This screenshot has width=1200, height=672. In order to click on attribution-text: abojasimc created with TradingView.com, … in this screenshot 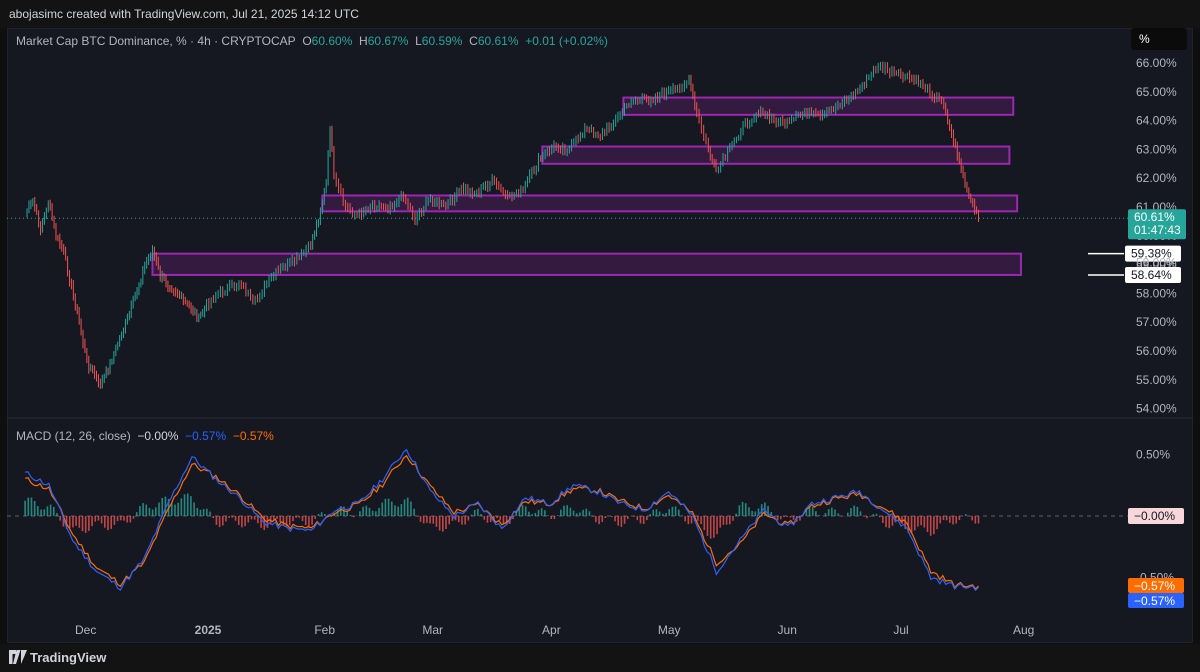, I will do `click(184, 14)`.